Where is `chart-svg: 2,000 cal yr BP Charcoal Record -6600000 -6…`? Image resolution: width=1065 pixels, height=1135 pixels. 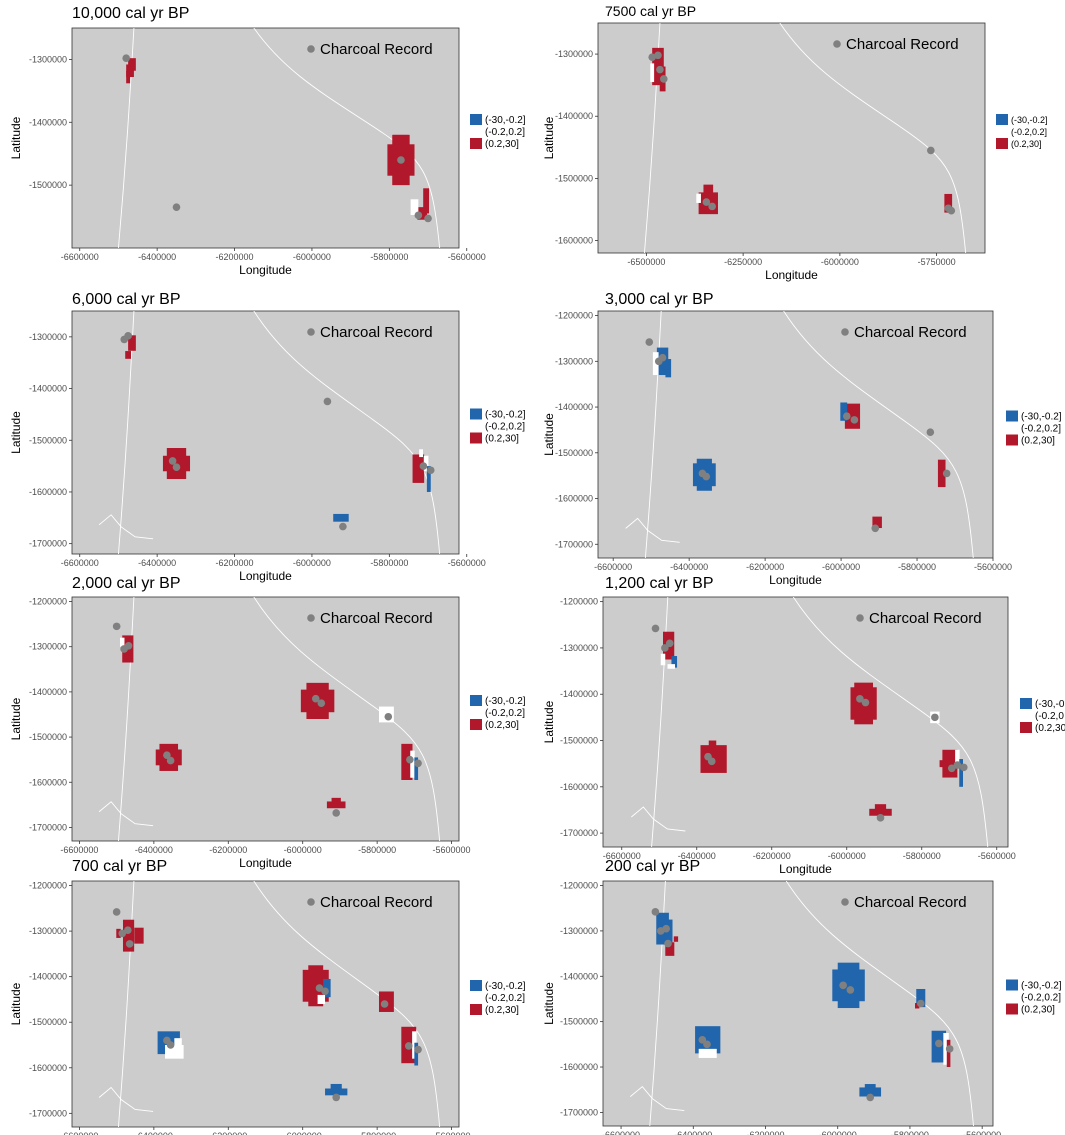
chart-svg: 2,000 cal yr BP Charcoal Record -6600000 -6… is located at coordinates (267, 722).